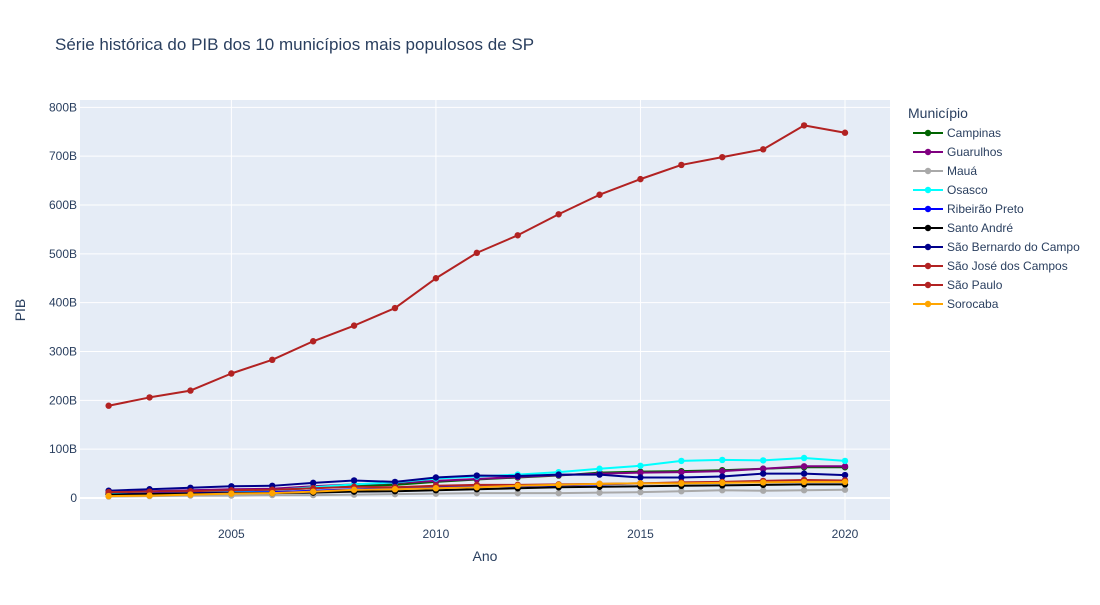  I want to click on y-tick-label: 400B, so click(63, 303).